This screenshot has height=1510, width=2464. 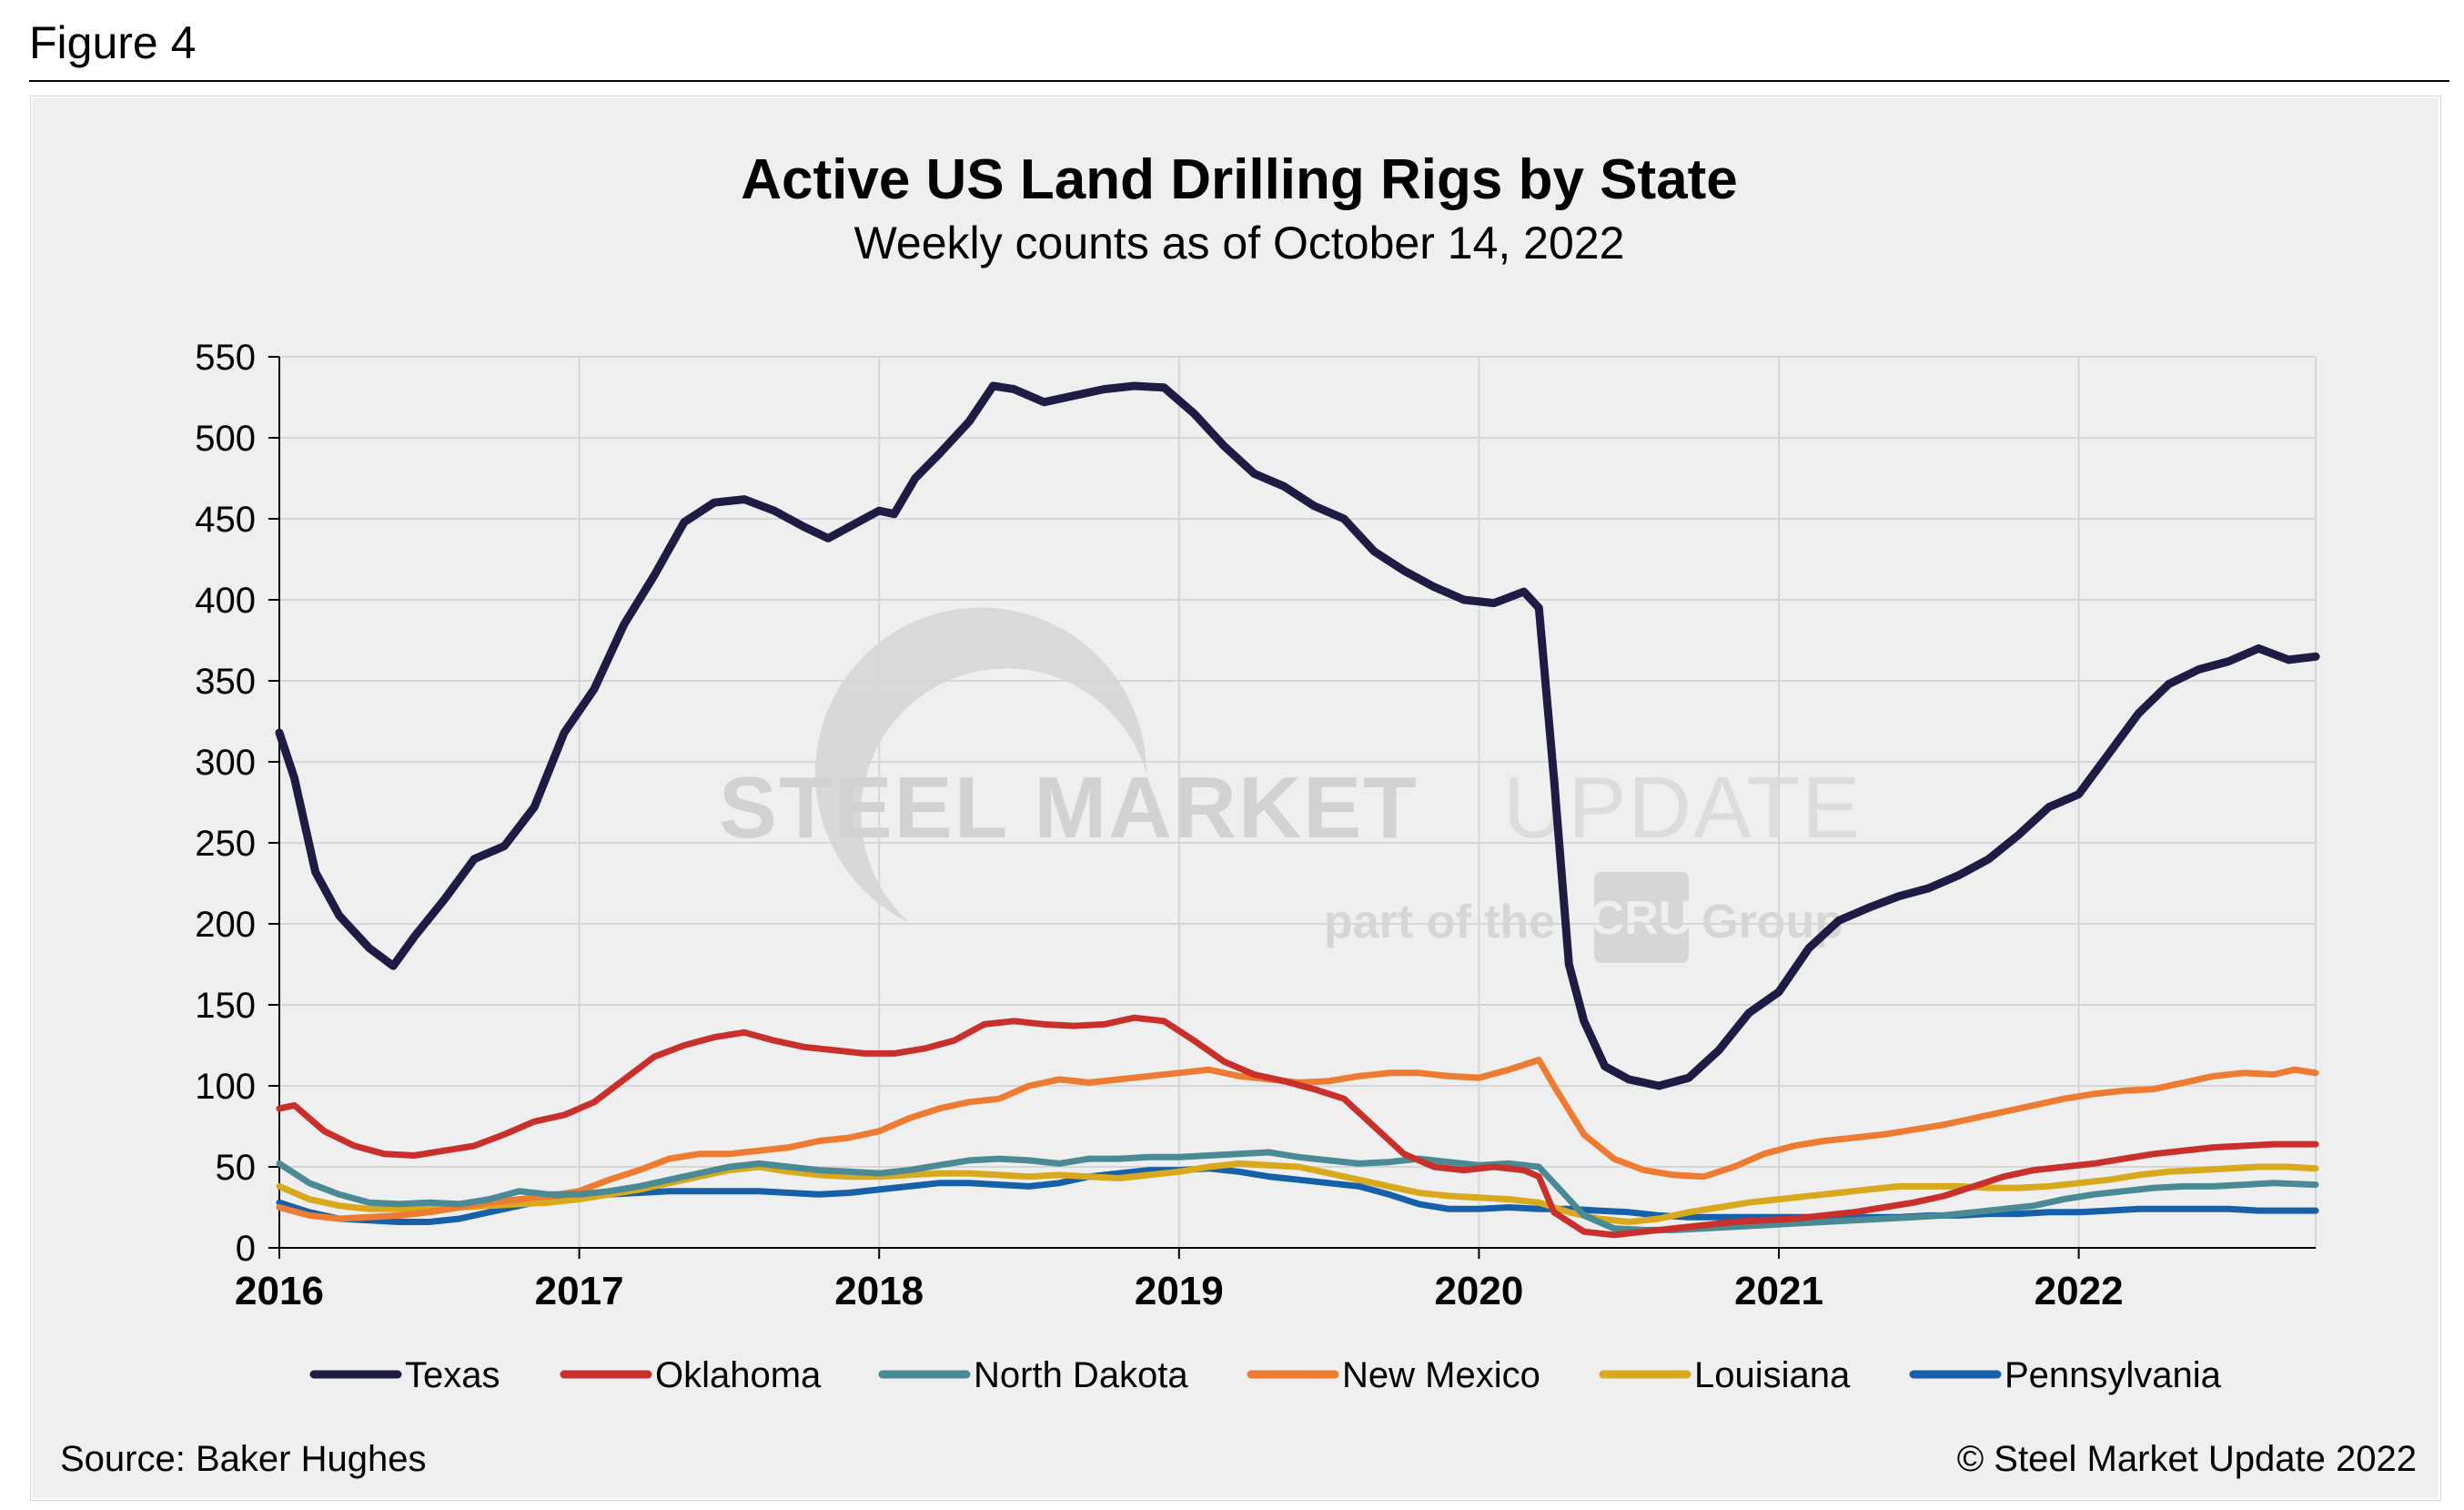 What do you see at coordinates (1179, 1291) in the screenshot?
I see `x-tick-label: 2019` at bounding box center [1179, 1291].